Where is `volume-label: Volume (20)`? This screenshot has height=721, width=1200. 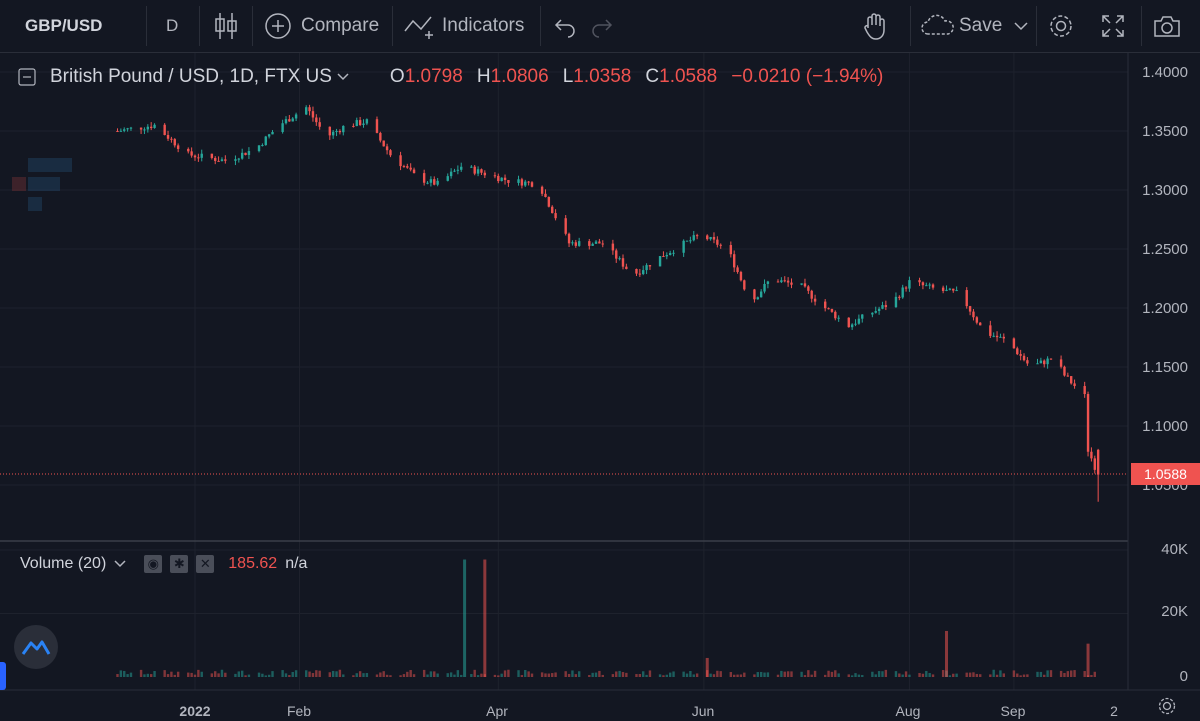
volume-label: Volume (20) is located at coordinates (63, 563).